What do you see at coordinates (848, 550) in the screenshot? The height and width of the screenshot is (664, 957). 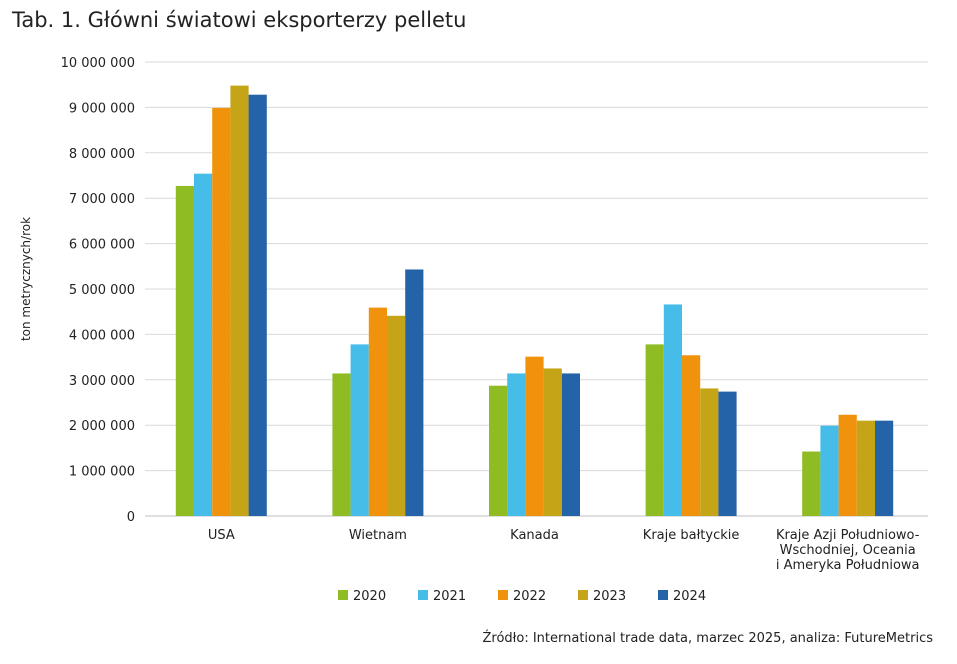 I see `x-tick-label: Wschodniej, Oceania` at bounding box center [848, 550].